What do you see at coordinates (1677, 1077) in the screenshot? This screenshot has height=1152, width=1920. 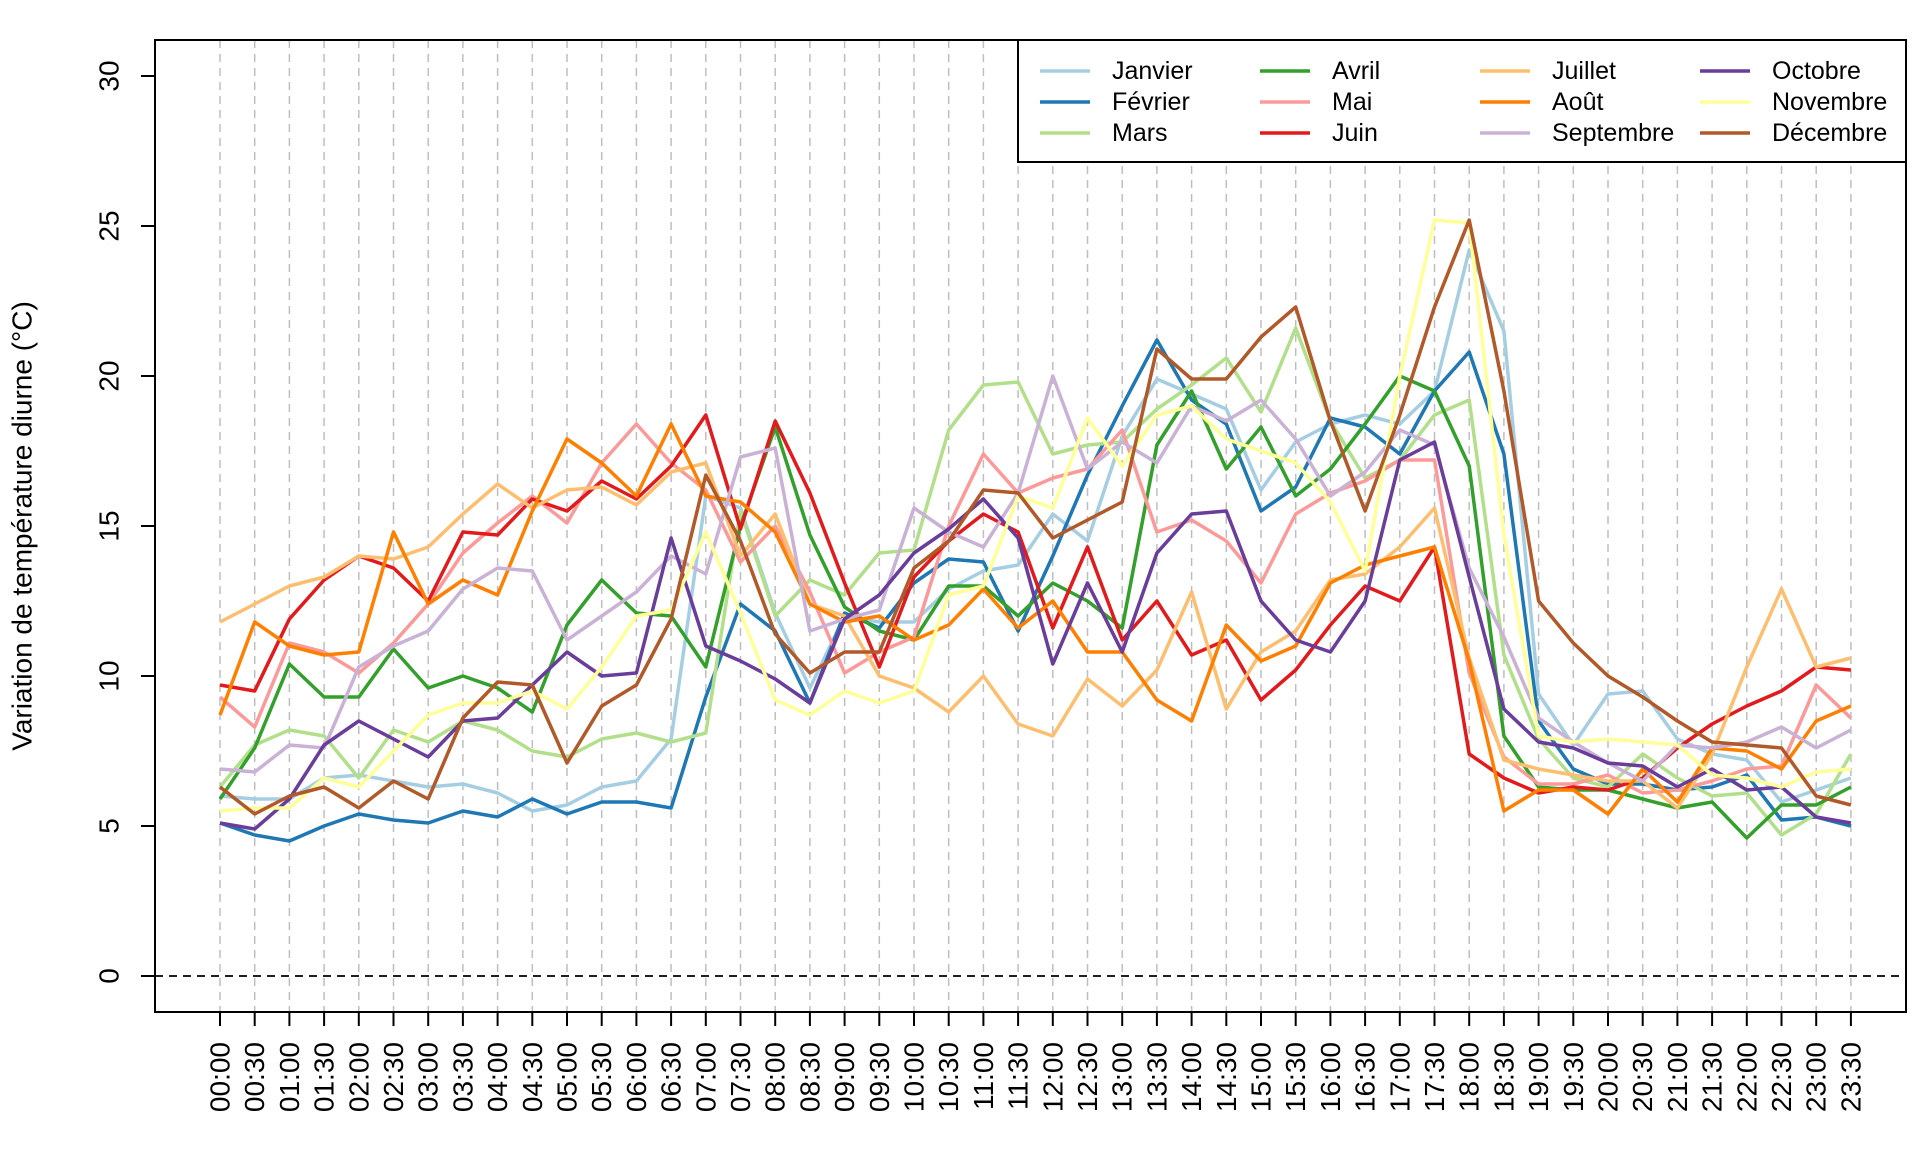 I see `x-tick-label: 21:00` at bounding box center [1677, 1077].